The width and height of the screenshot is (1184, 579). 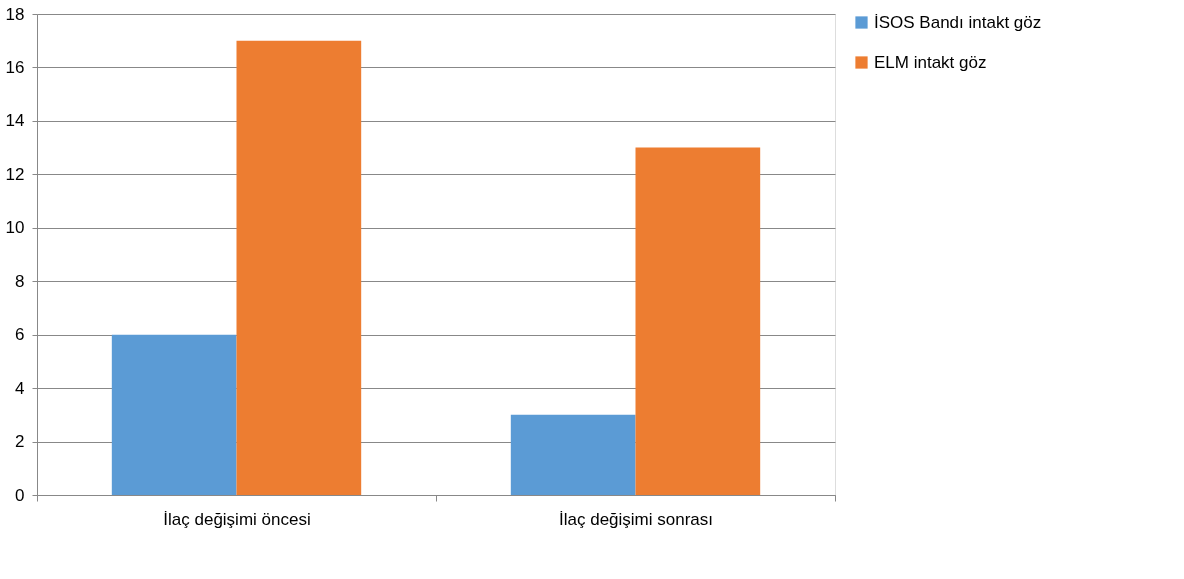 I want to click on y-tick-label: 12, so click(x=15, y=174).